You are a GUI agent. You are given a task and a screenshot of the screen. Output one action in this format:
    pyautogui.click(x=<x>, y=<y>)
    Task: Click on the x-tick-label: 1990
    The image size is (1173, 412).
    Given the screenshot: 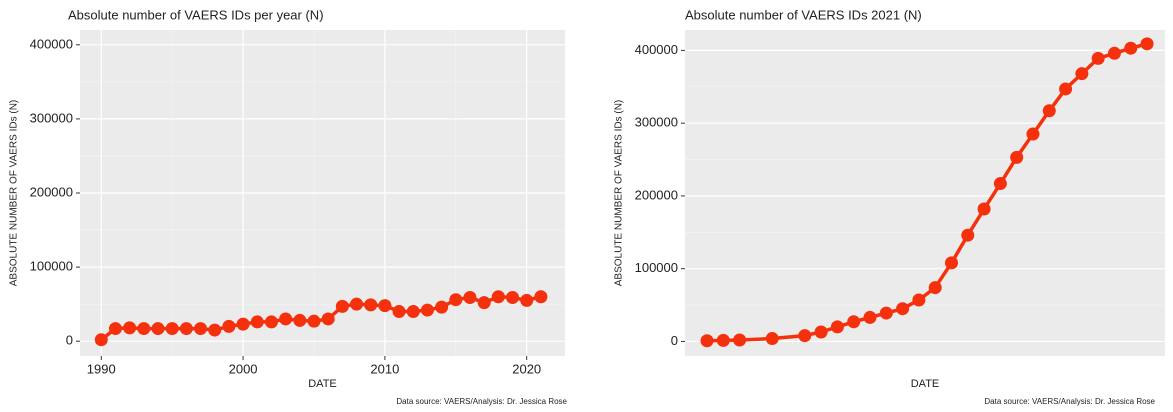 What is the action you would take?
    pyautogui.click(x=101, y=368)
    